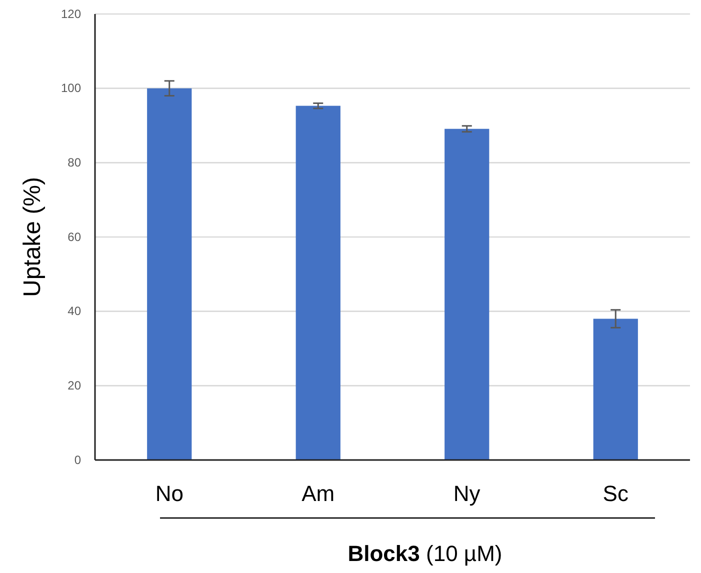 Image resolution: width=701 pixels, height=573 pixels. I want to click on y-tick-label: 20, so click(75, 385).